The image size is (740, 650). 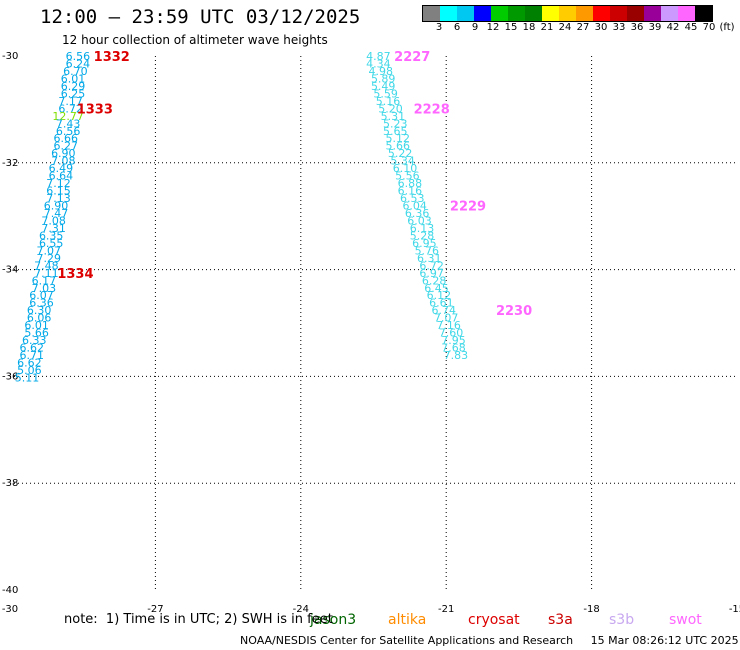 I want to click on color-scale-label: 30, so click(x=601, y=27).